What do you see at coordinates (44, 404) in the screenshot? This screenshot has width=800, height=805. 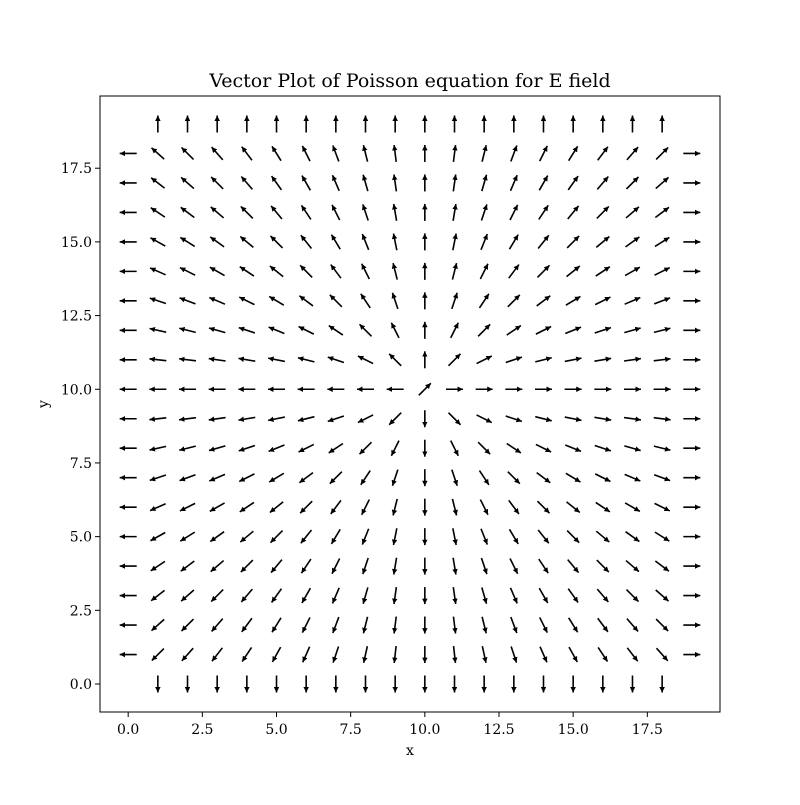 I see `y-axis-label: y` at bounding box center [44, 404].